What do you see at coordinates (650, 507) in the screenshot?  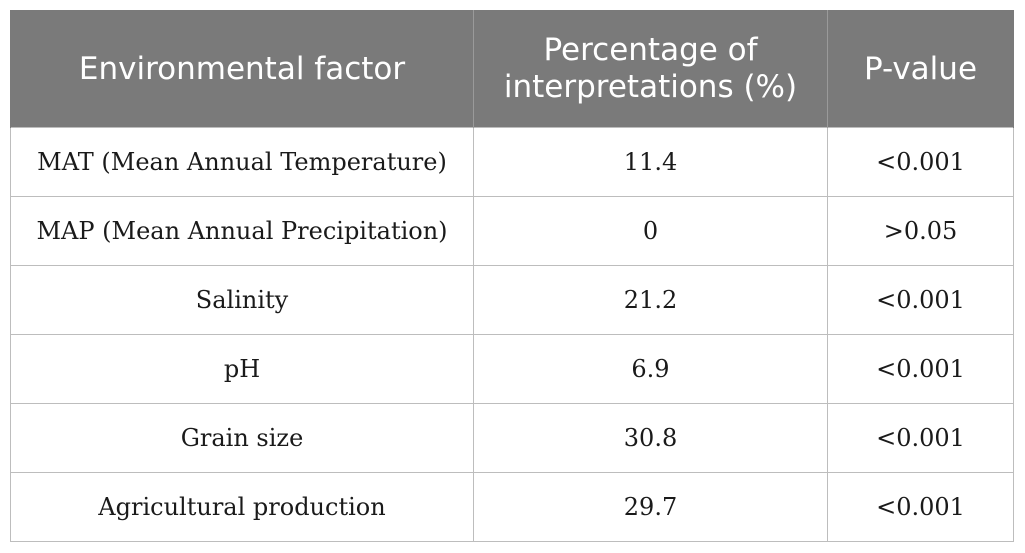 I see `cell-percentage: 29.7` at bounding box center [650, 507].